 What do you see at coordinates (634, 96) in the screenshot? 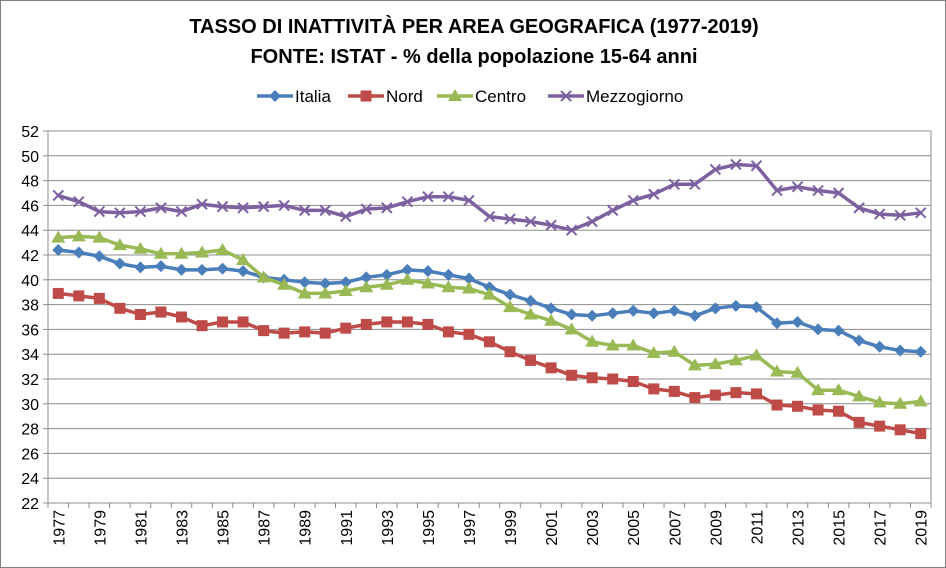
I see `legend-label: Mezzogiorno` at bounding box center [634, 96].